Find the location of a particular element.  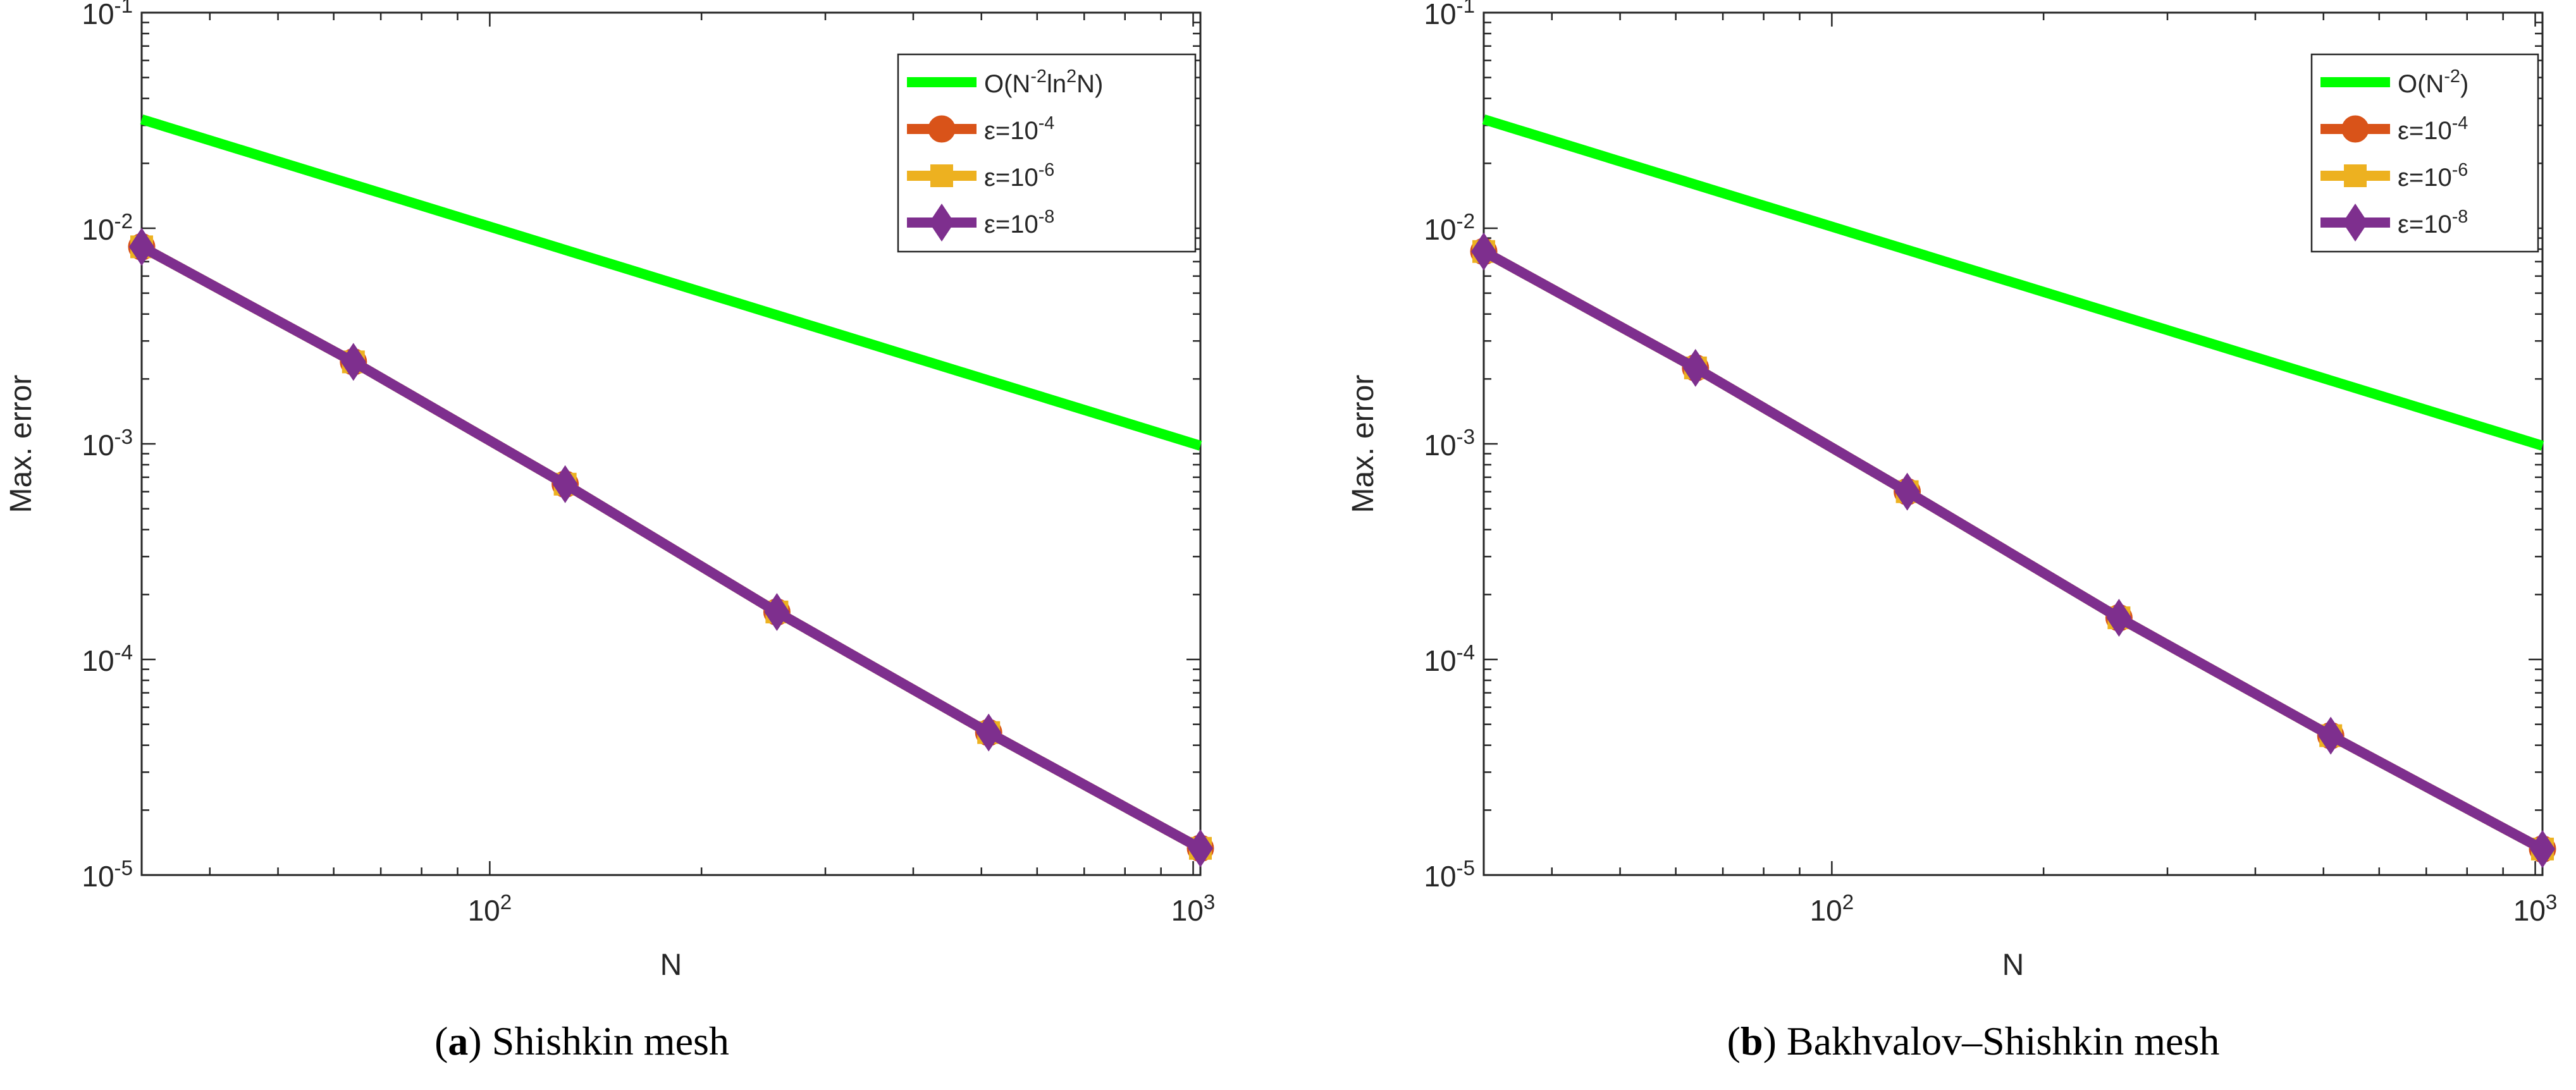

legend-label: O(N-2ln2N) is located at coordinates (1043, 82).